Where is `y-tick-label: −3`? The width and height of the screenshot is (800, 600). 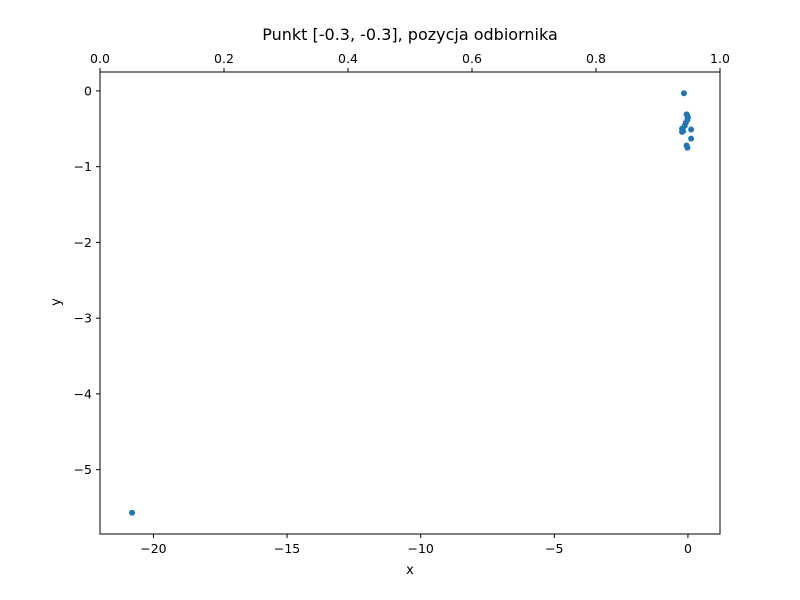 y-tick-label: −3 is located at coordinates (83, 318).